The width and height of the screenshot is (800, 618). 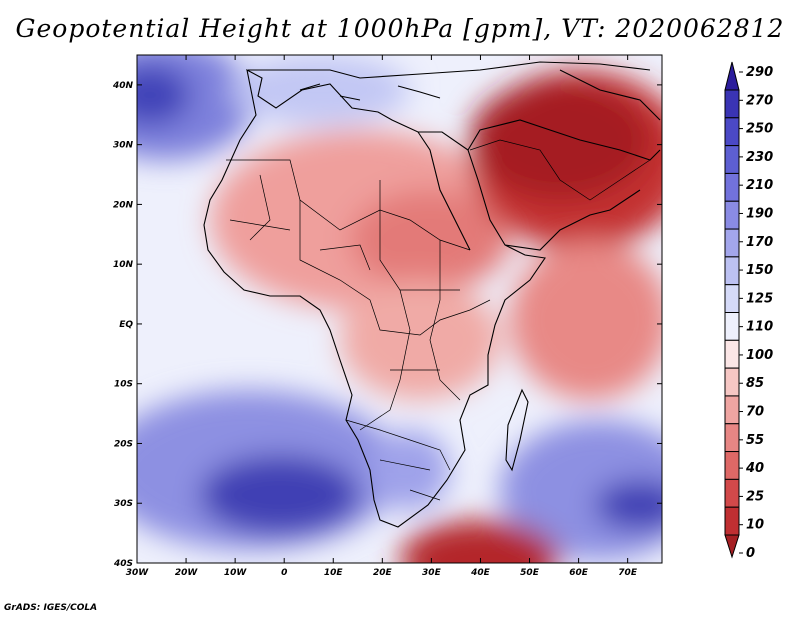 I want to click on colorbar-label: 125, so click(x=759, y=298).